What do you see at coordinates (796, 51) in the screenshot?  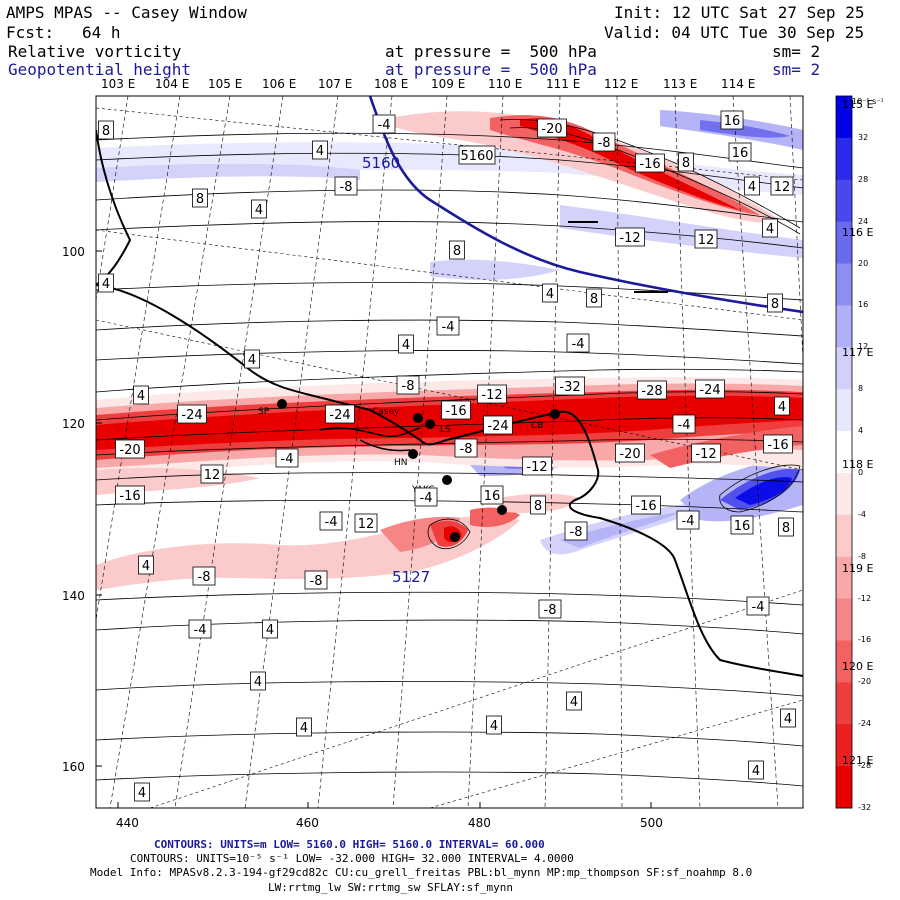 I see `field1-smoothing: sm= 2` at bounding box center [796, 51].